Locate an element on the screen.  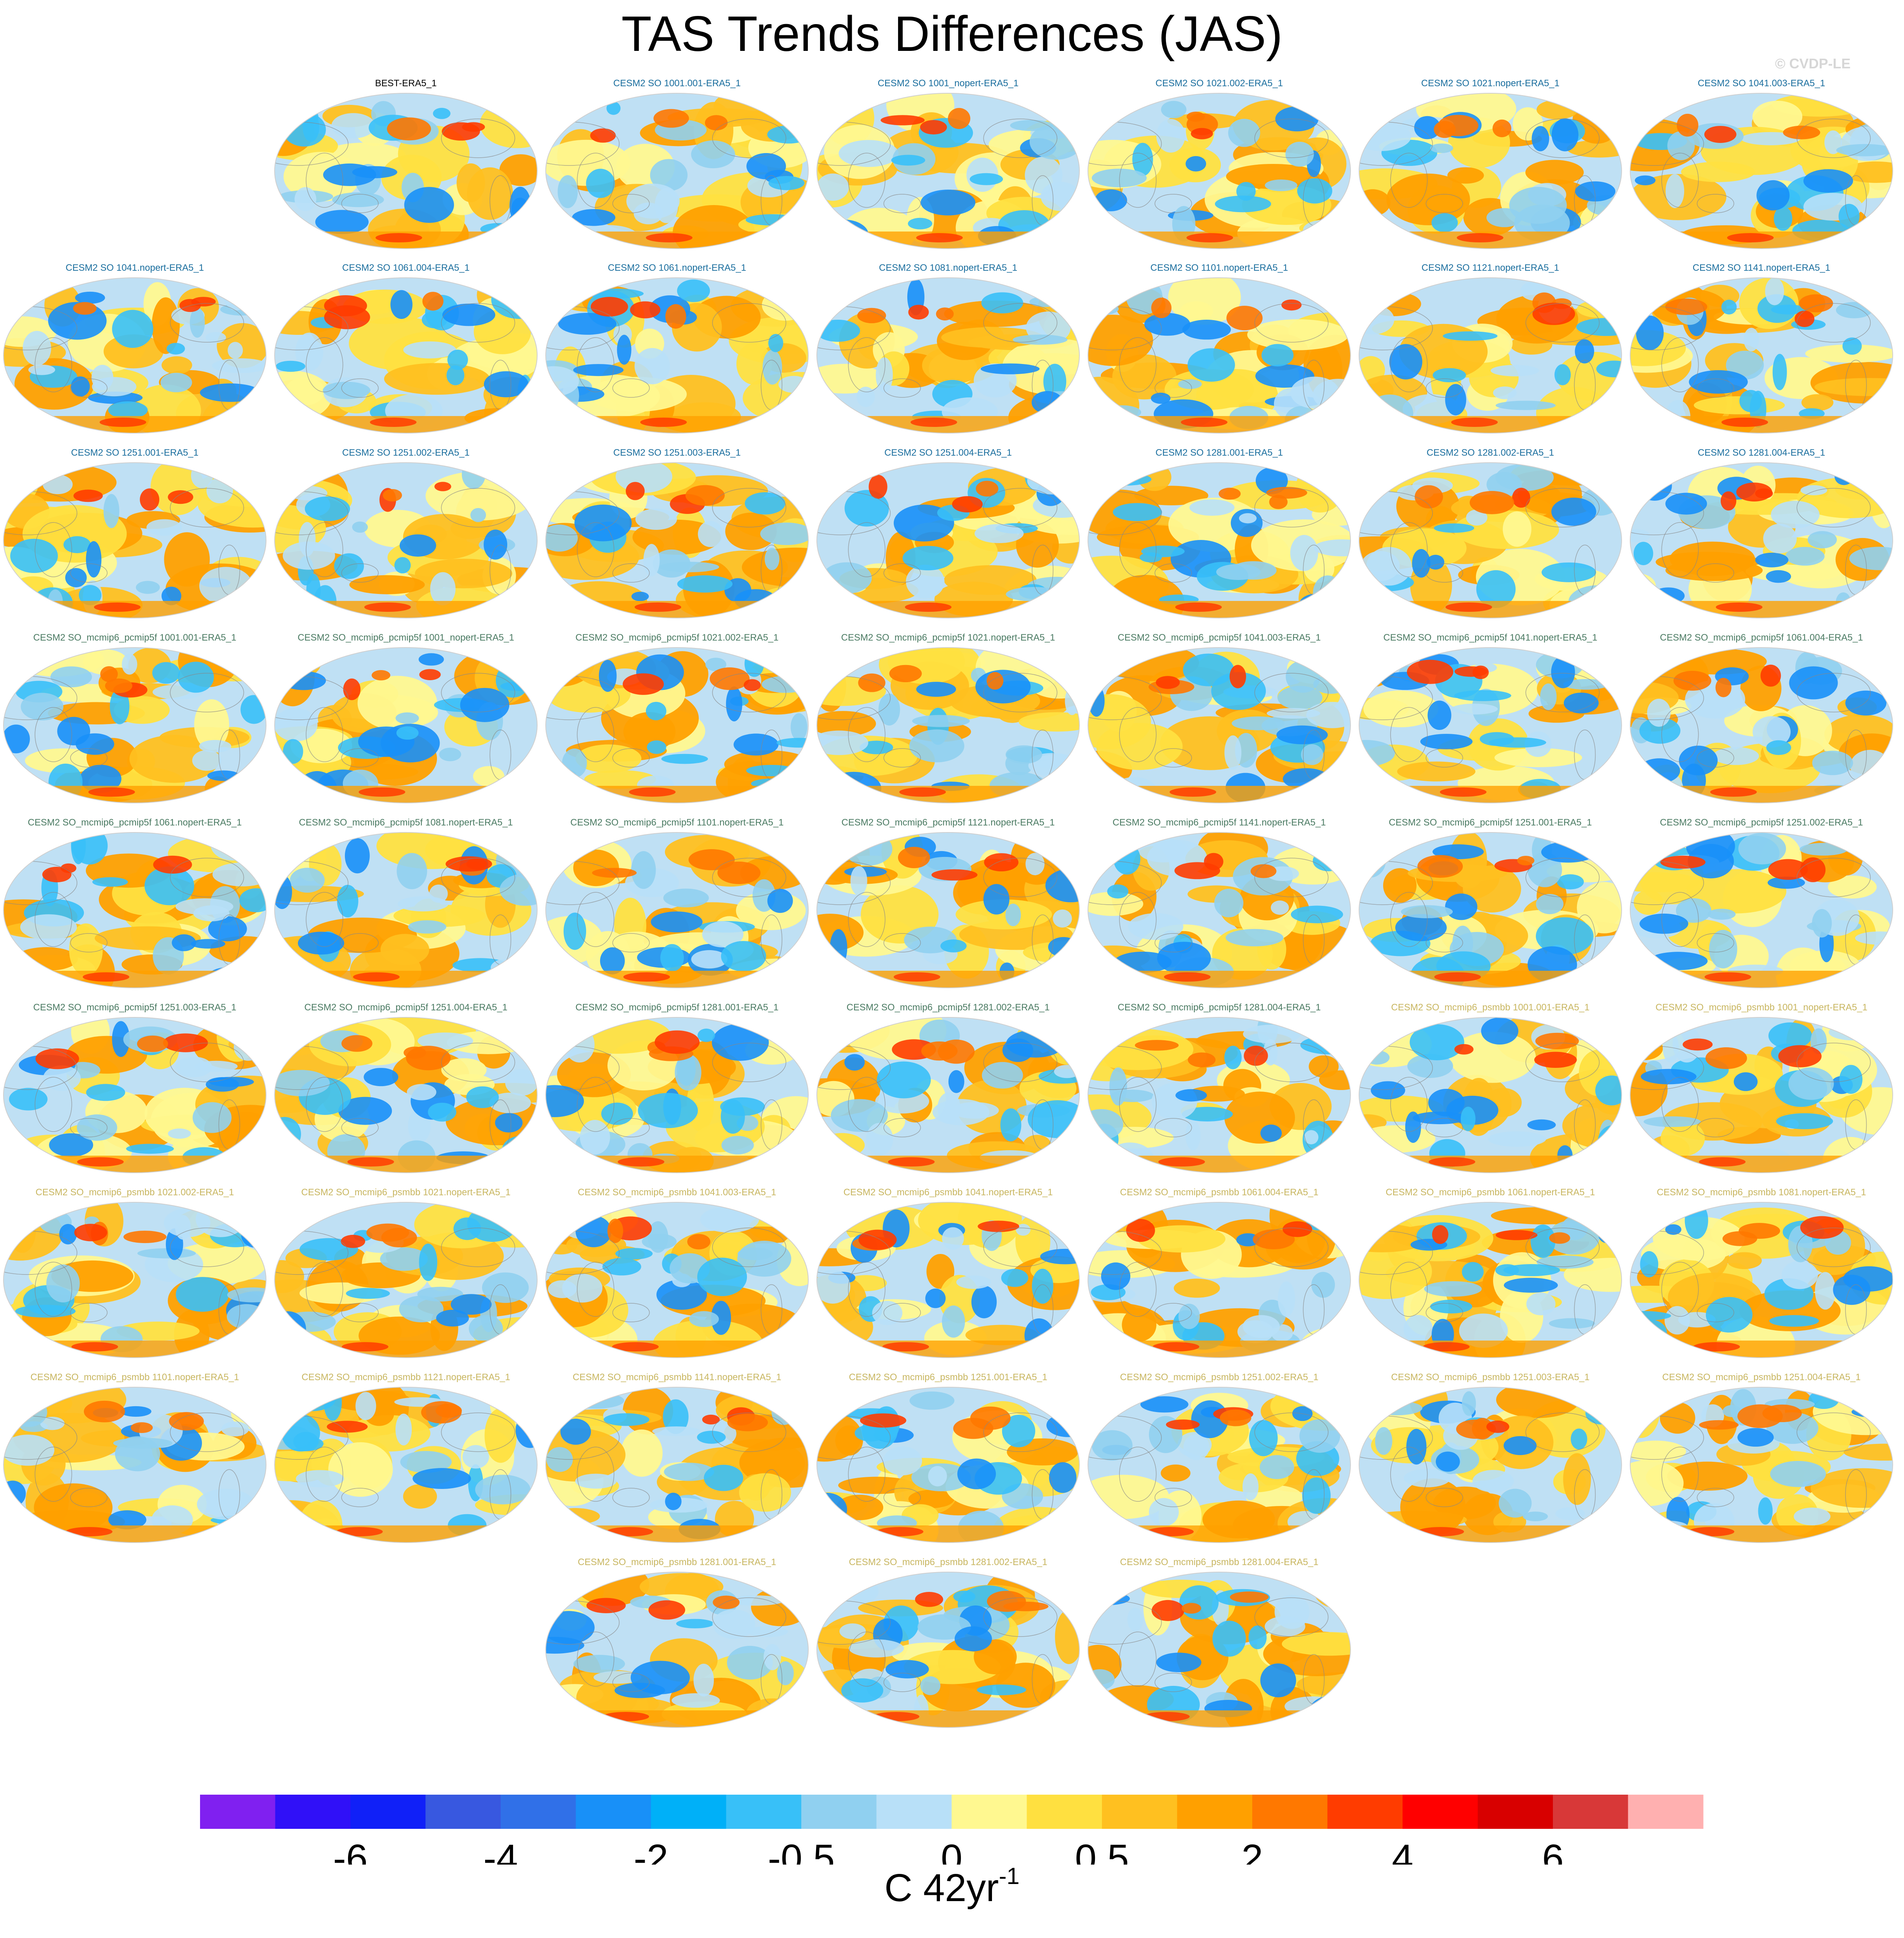
map-panel: CESM2 SO 1251.001-ERA5_1 is located at coordinates (134, 532).